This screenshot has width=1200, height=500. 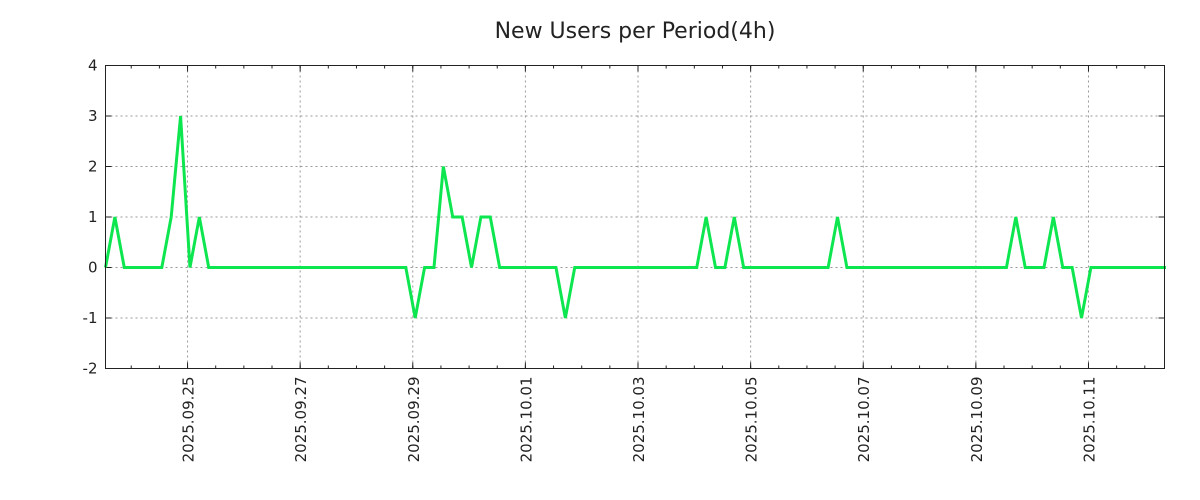 What do you see at coordinates (635, 31) in the screenshot?
I see `chart-title: New Users per Period(4h)` at bounding box center [635, 31].